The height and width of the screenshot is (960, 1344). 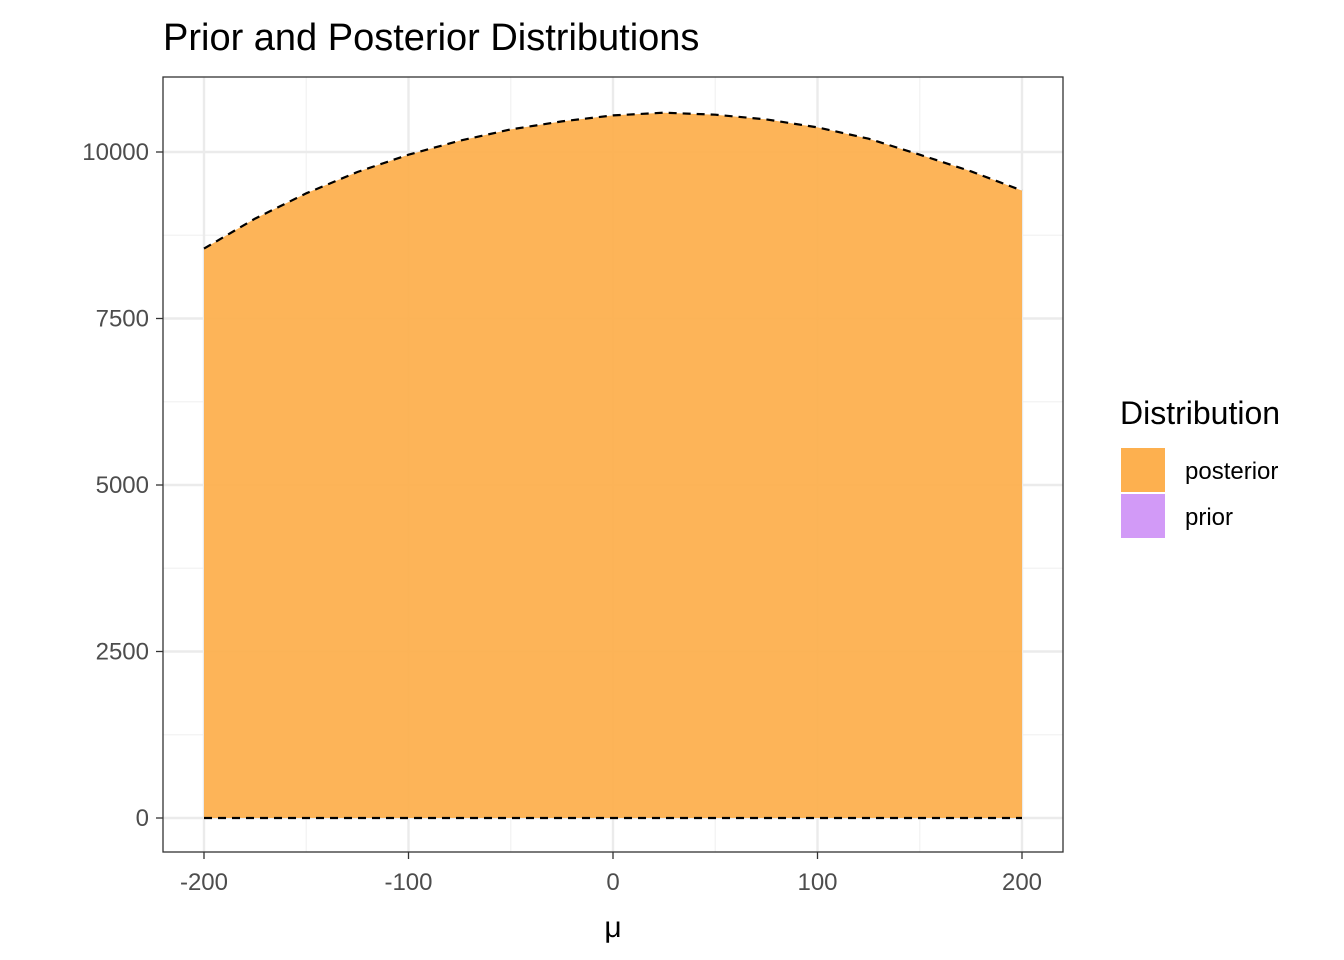 I want to click on y-tick-label: 0, so click(x=142, y=818).